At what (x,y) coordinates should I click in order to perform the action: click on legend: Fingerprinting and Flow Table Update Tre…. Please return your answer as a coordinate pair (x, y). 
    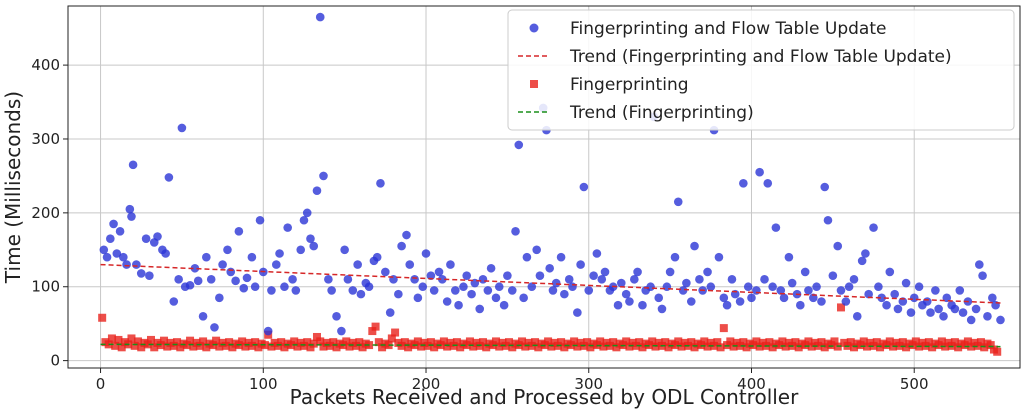
    Looking at the image, I should click on (761, 70).